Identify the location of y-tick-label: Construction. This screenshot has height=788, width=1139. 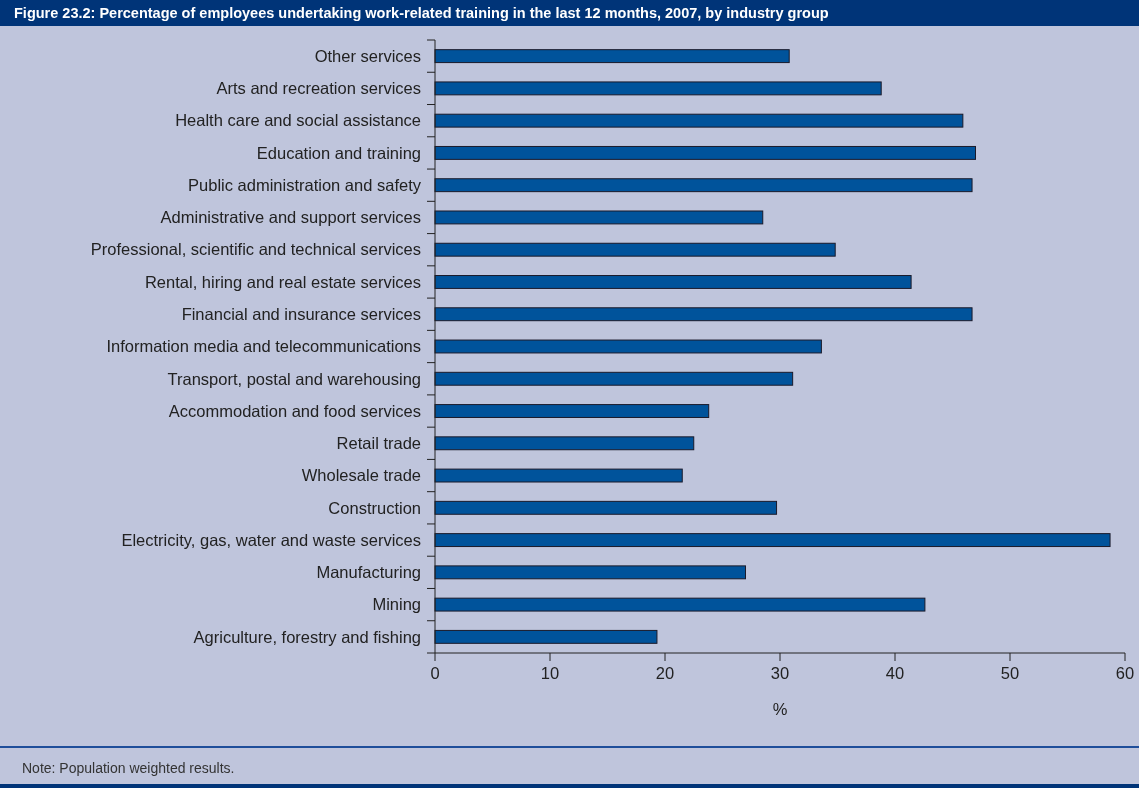
(374, 507).